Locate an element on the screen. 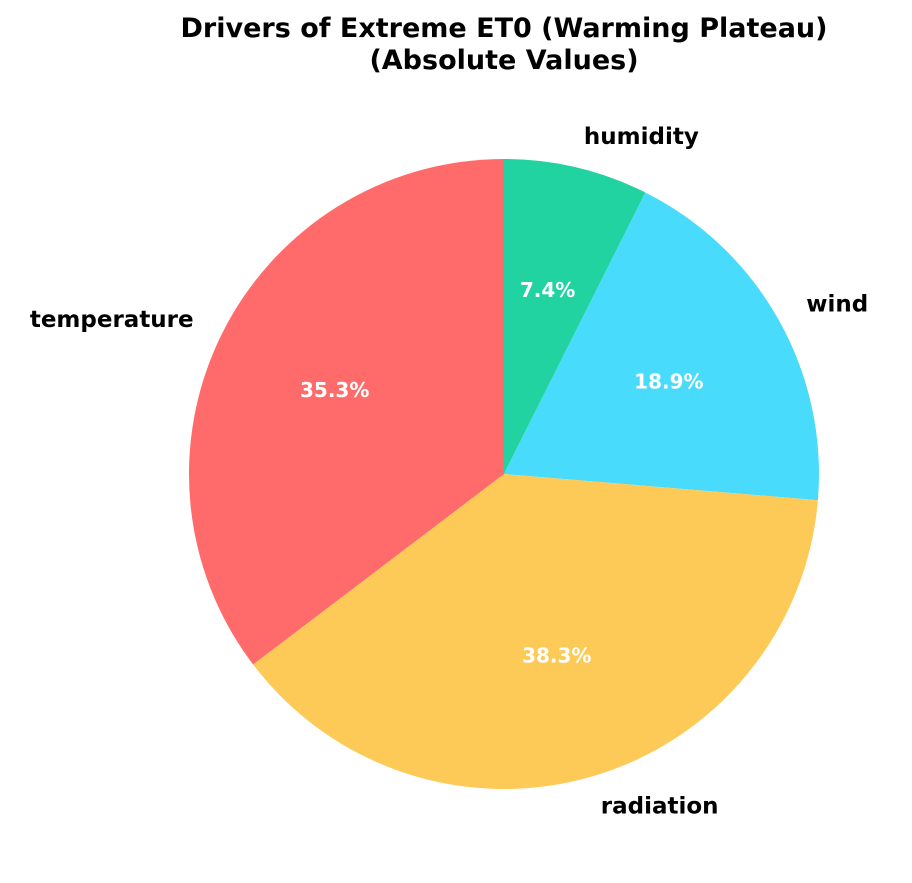  chart-subtitle: (Absolute Values) is located at coordinates (503, 60).